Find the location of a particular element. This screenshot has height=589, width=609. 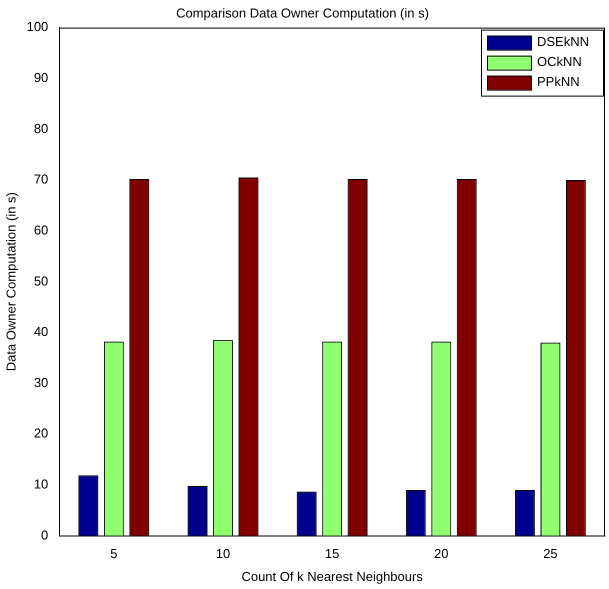

legend-label: OCkNN is located at coordinates (559, 62).